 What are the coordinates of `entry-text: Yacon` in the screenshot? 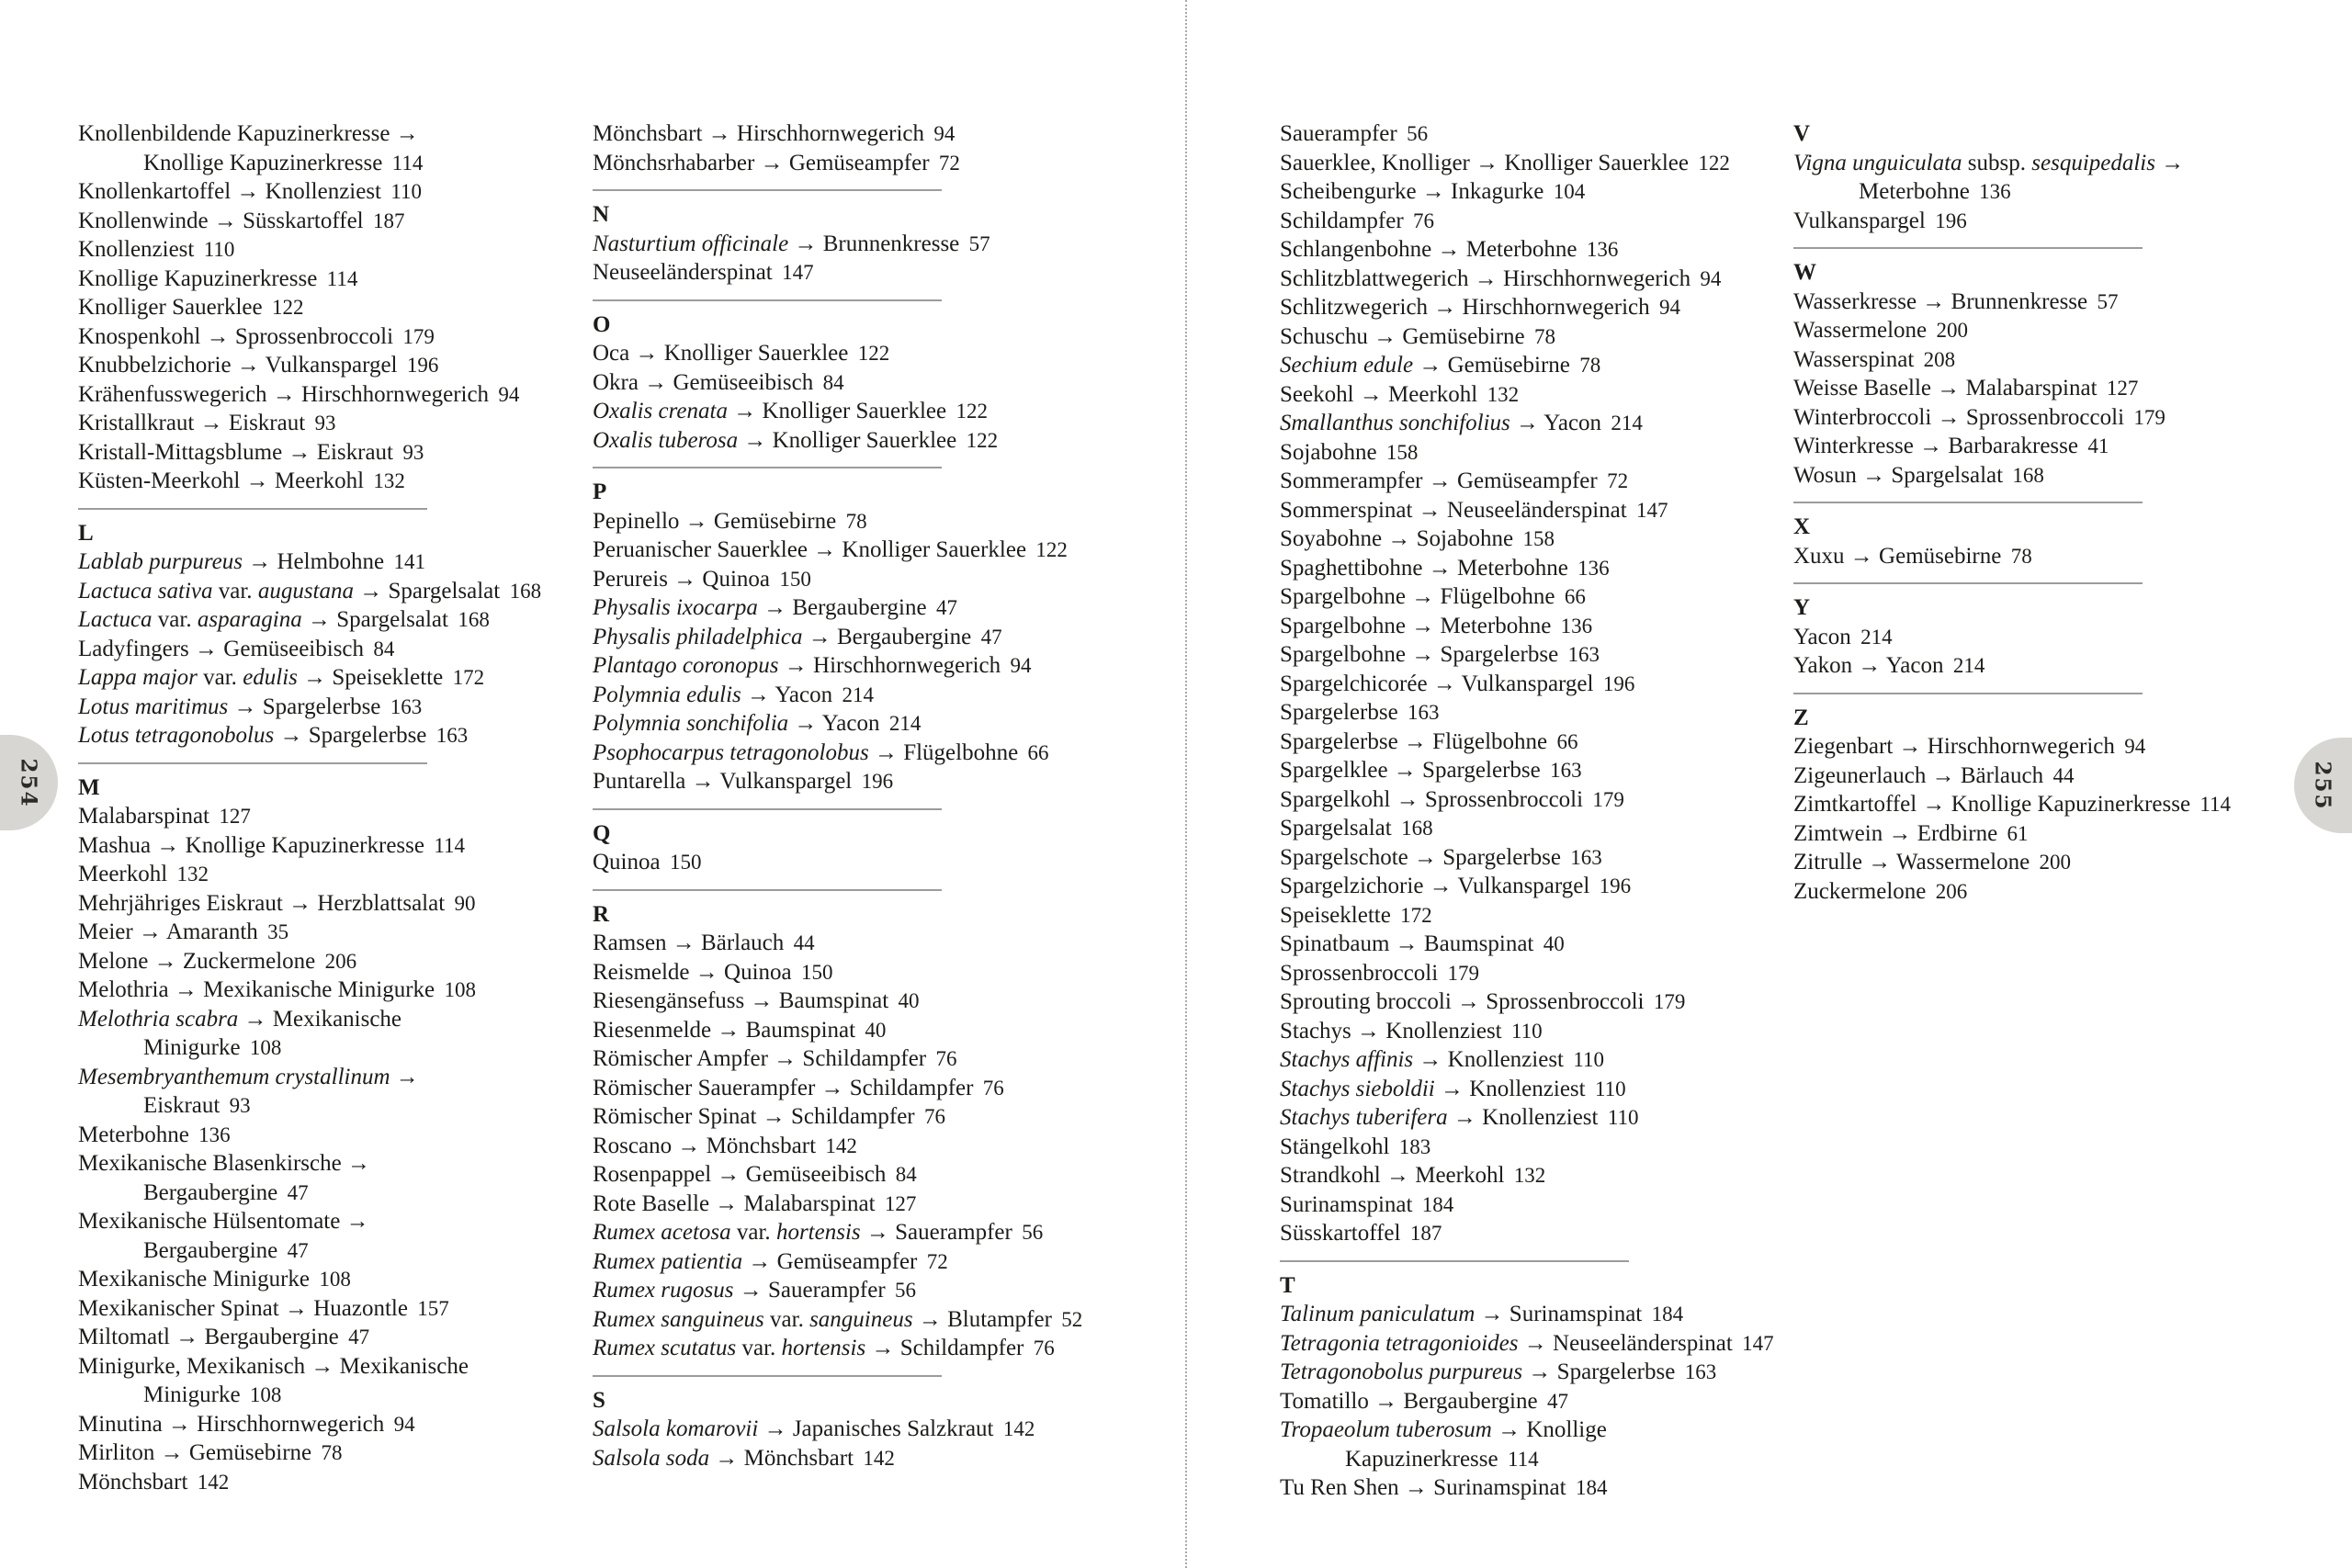 It's located at (1822, 636).